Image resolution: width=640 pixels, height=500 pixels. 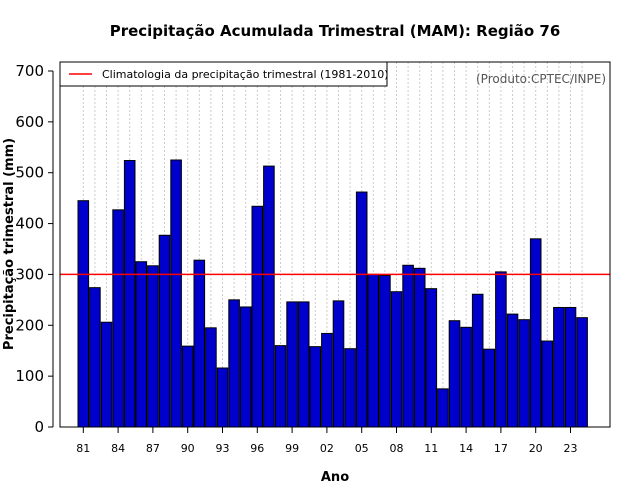 I want to click on bar-2023, so click(x=570, y=367).